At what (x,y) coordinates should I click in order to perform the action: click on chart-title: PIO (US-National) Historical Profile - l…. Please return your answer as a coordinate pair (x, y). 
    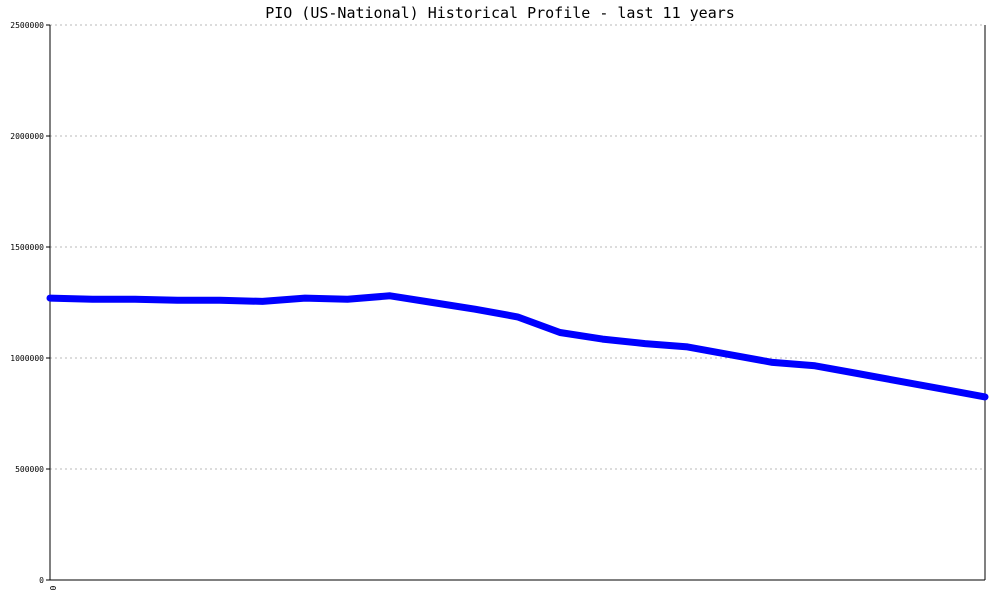
    Looking at the image, I should click on (500, 13).